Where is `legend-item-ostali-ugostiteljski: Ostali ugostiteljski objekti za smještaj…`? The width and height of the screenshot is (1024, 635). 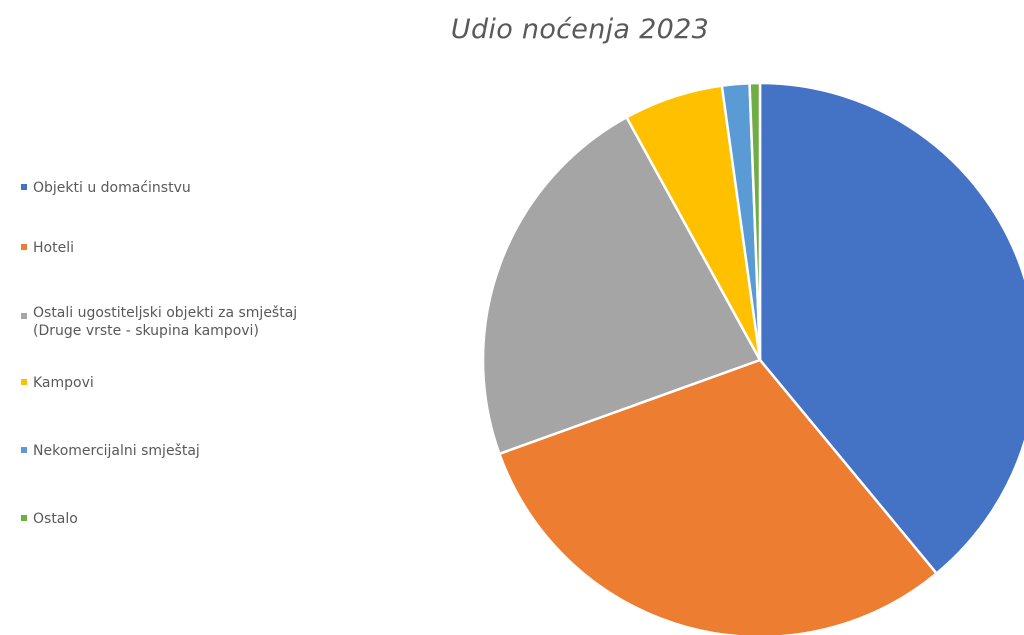 legend-item-ostali-ugostiteljski: Ostali ugostiteljski objekti za smještaj… is located at coordinates (159, 323).